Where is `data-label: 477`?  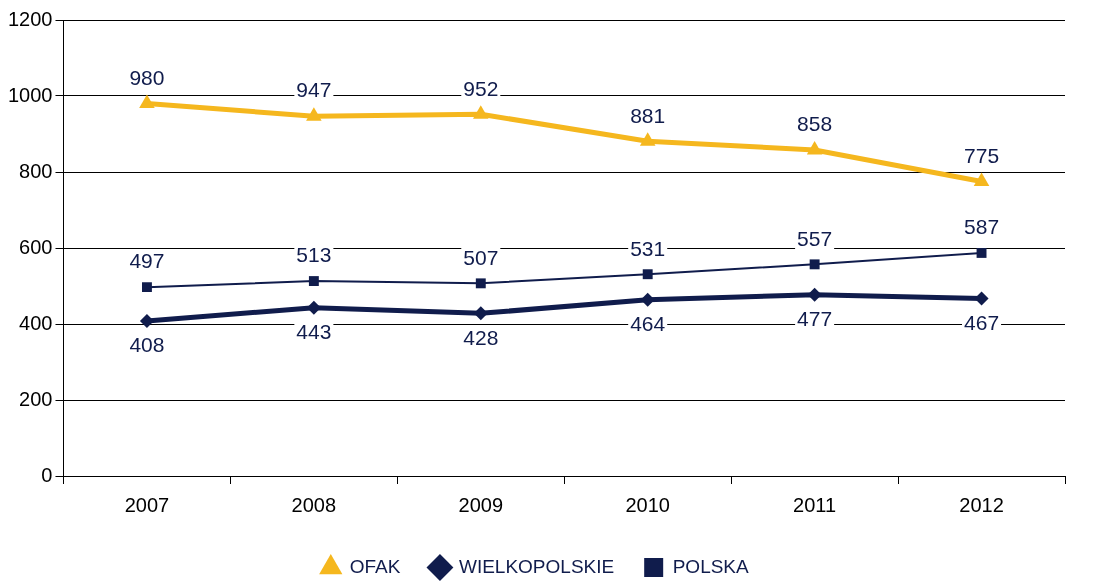 data-label: 477 is located at coordinates (815, 319).